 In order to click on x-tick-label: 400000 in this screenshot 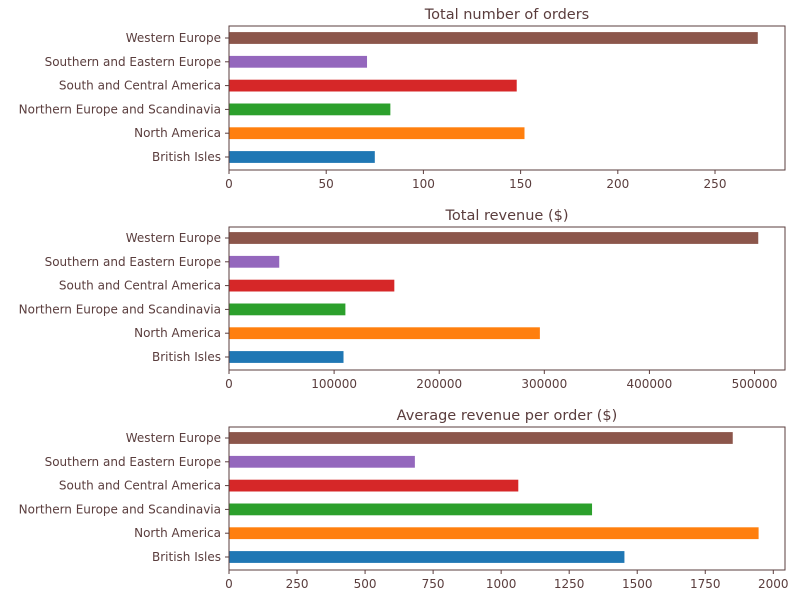, I will do `click(650, 384)`.